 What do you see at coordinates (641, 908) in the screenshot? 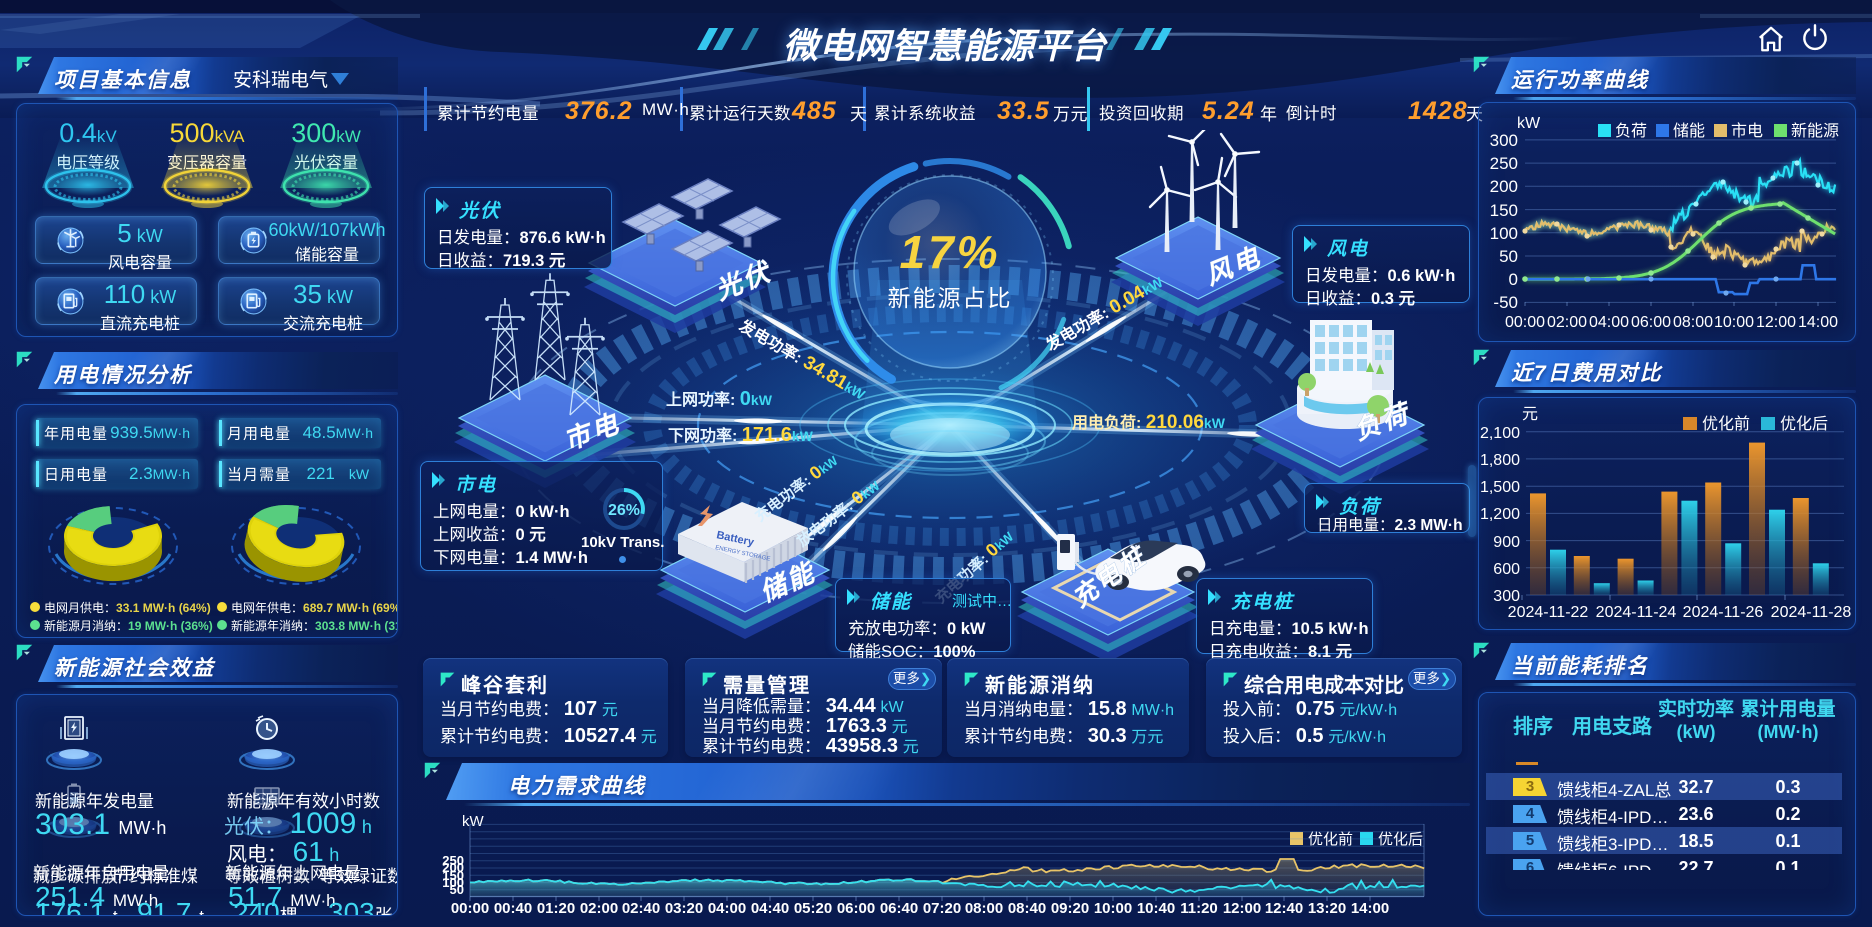
I see `svg-text: 02:40` at bounding box center [641, 908].